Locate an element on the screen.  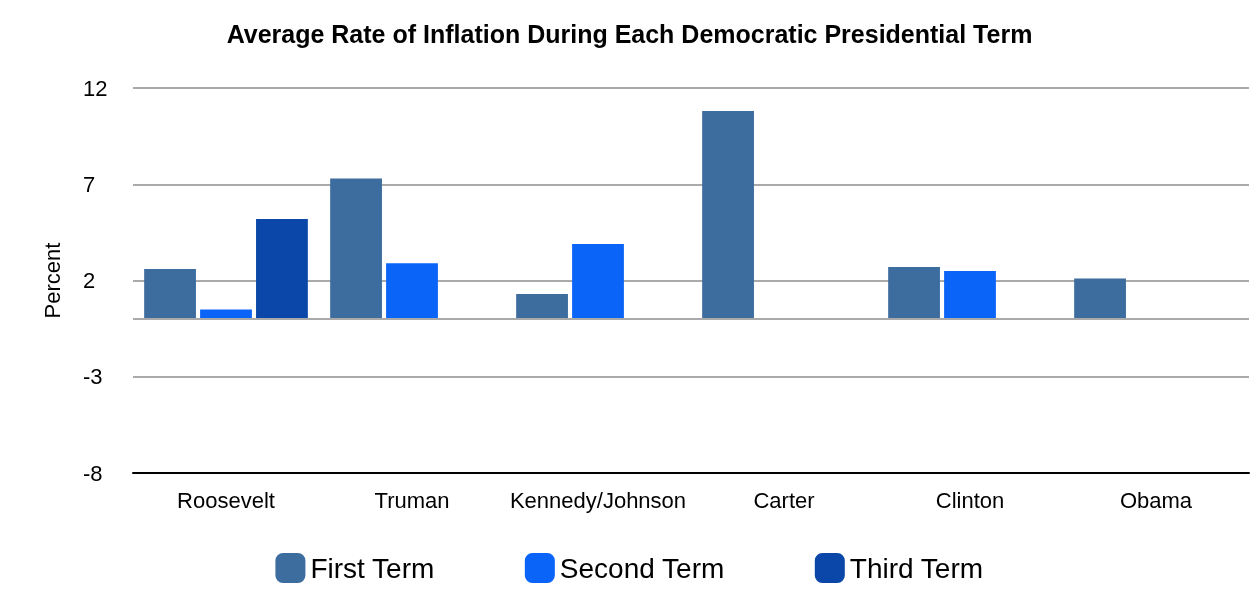
x-tick-label: Kennedy/Johnson is located at coordinates (598, 500).